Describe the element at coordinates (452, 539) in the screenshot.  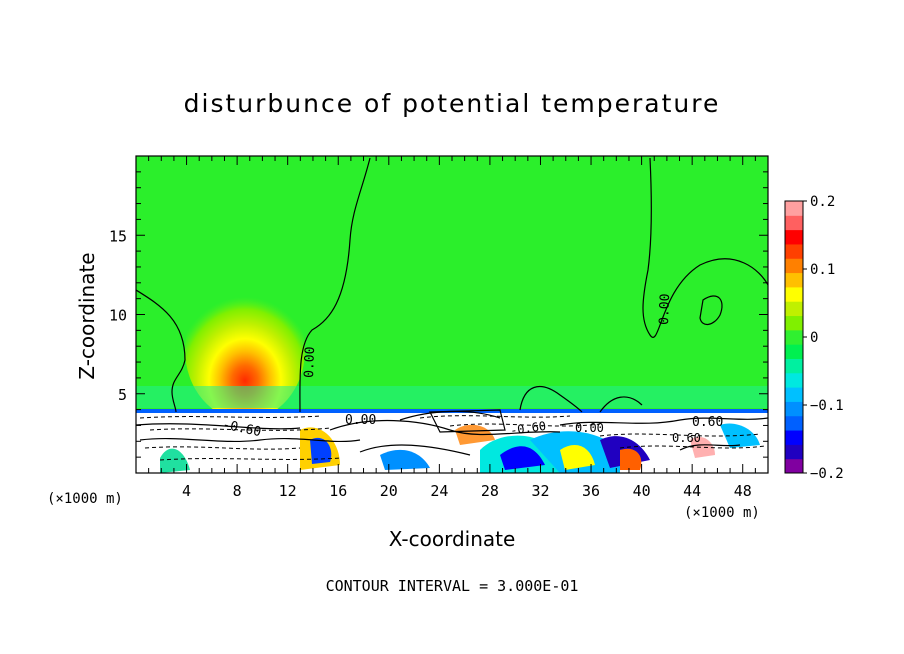
I see `x-axis-title: X-coordinate` at that location.